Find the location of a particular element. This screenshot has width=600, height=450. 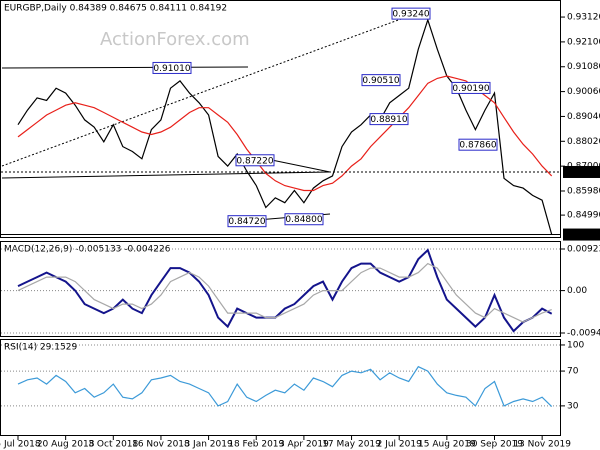

x-tick-label: 30 Sep 2019 is located at coordinates (494, 445).